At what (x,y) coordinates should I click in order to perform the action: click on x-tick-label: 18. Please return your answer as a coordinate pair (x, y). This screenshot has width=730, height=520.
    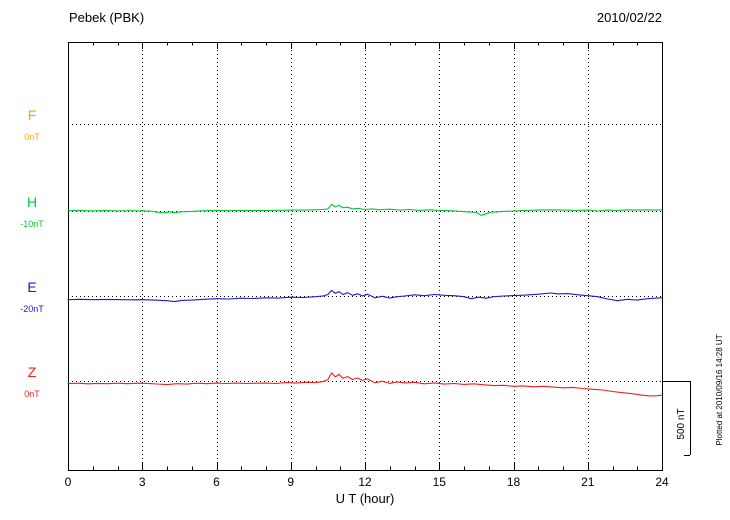
    Looking at the image, I should click on (514, 482).